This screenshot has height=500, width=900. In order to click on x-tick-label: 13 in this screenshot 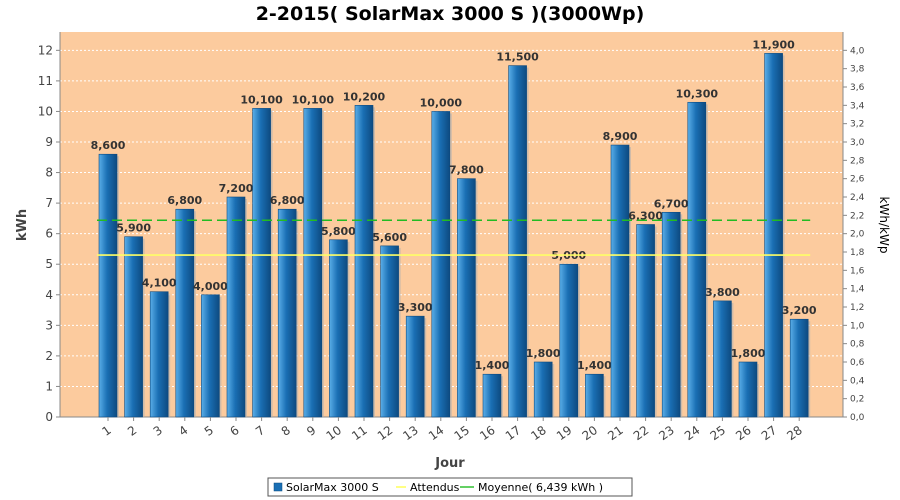, I will do `click(410, 433)`.